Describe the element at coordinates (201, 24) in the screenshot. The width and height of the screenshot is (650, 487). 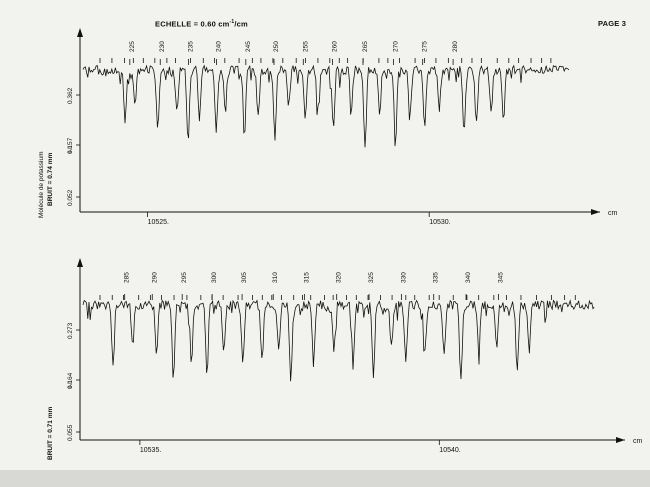
I see `scale-label: ECHELLE = 0.60 cm-1/cm` at that location.